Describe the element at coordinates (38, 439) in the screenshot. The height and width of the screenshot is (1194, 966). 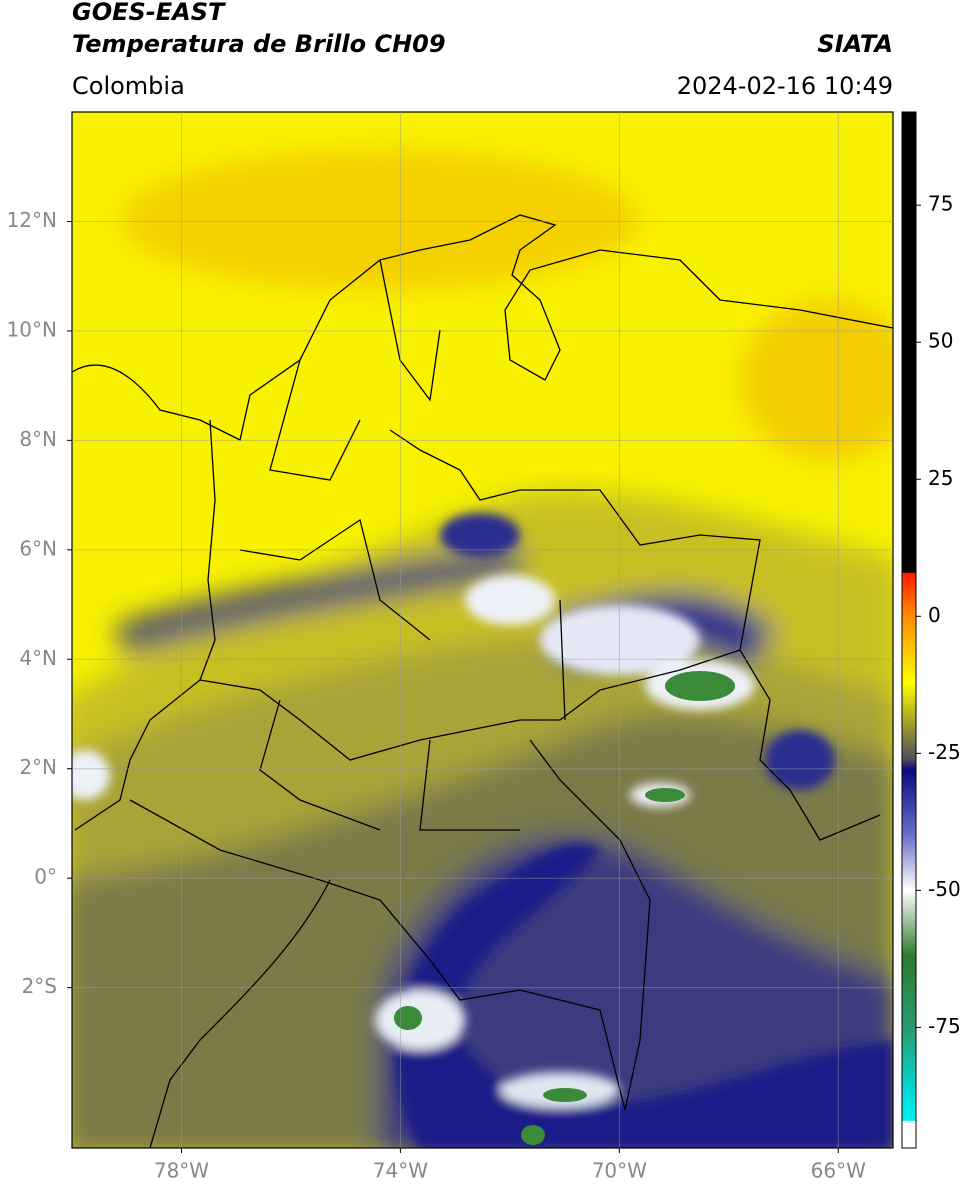
I see `lat-label: 8°N` at that location.